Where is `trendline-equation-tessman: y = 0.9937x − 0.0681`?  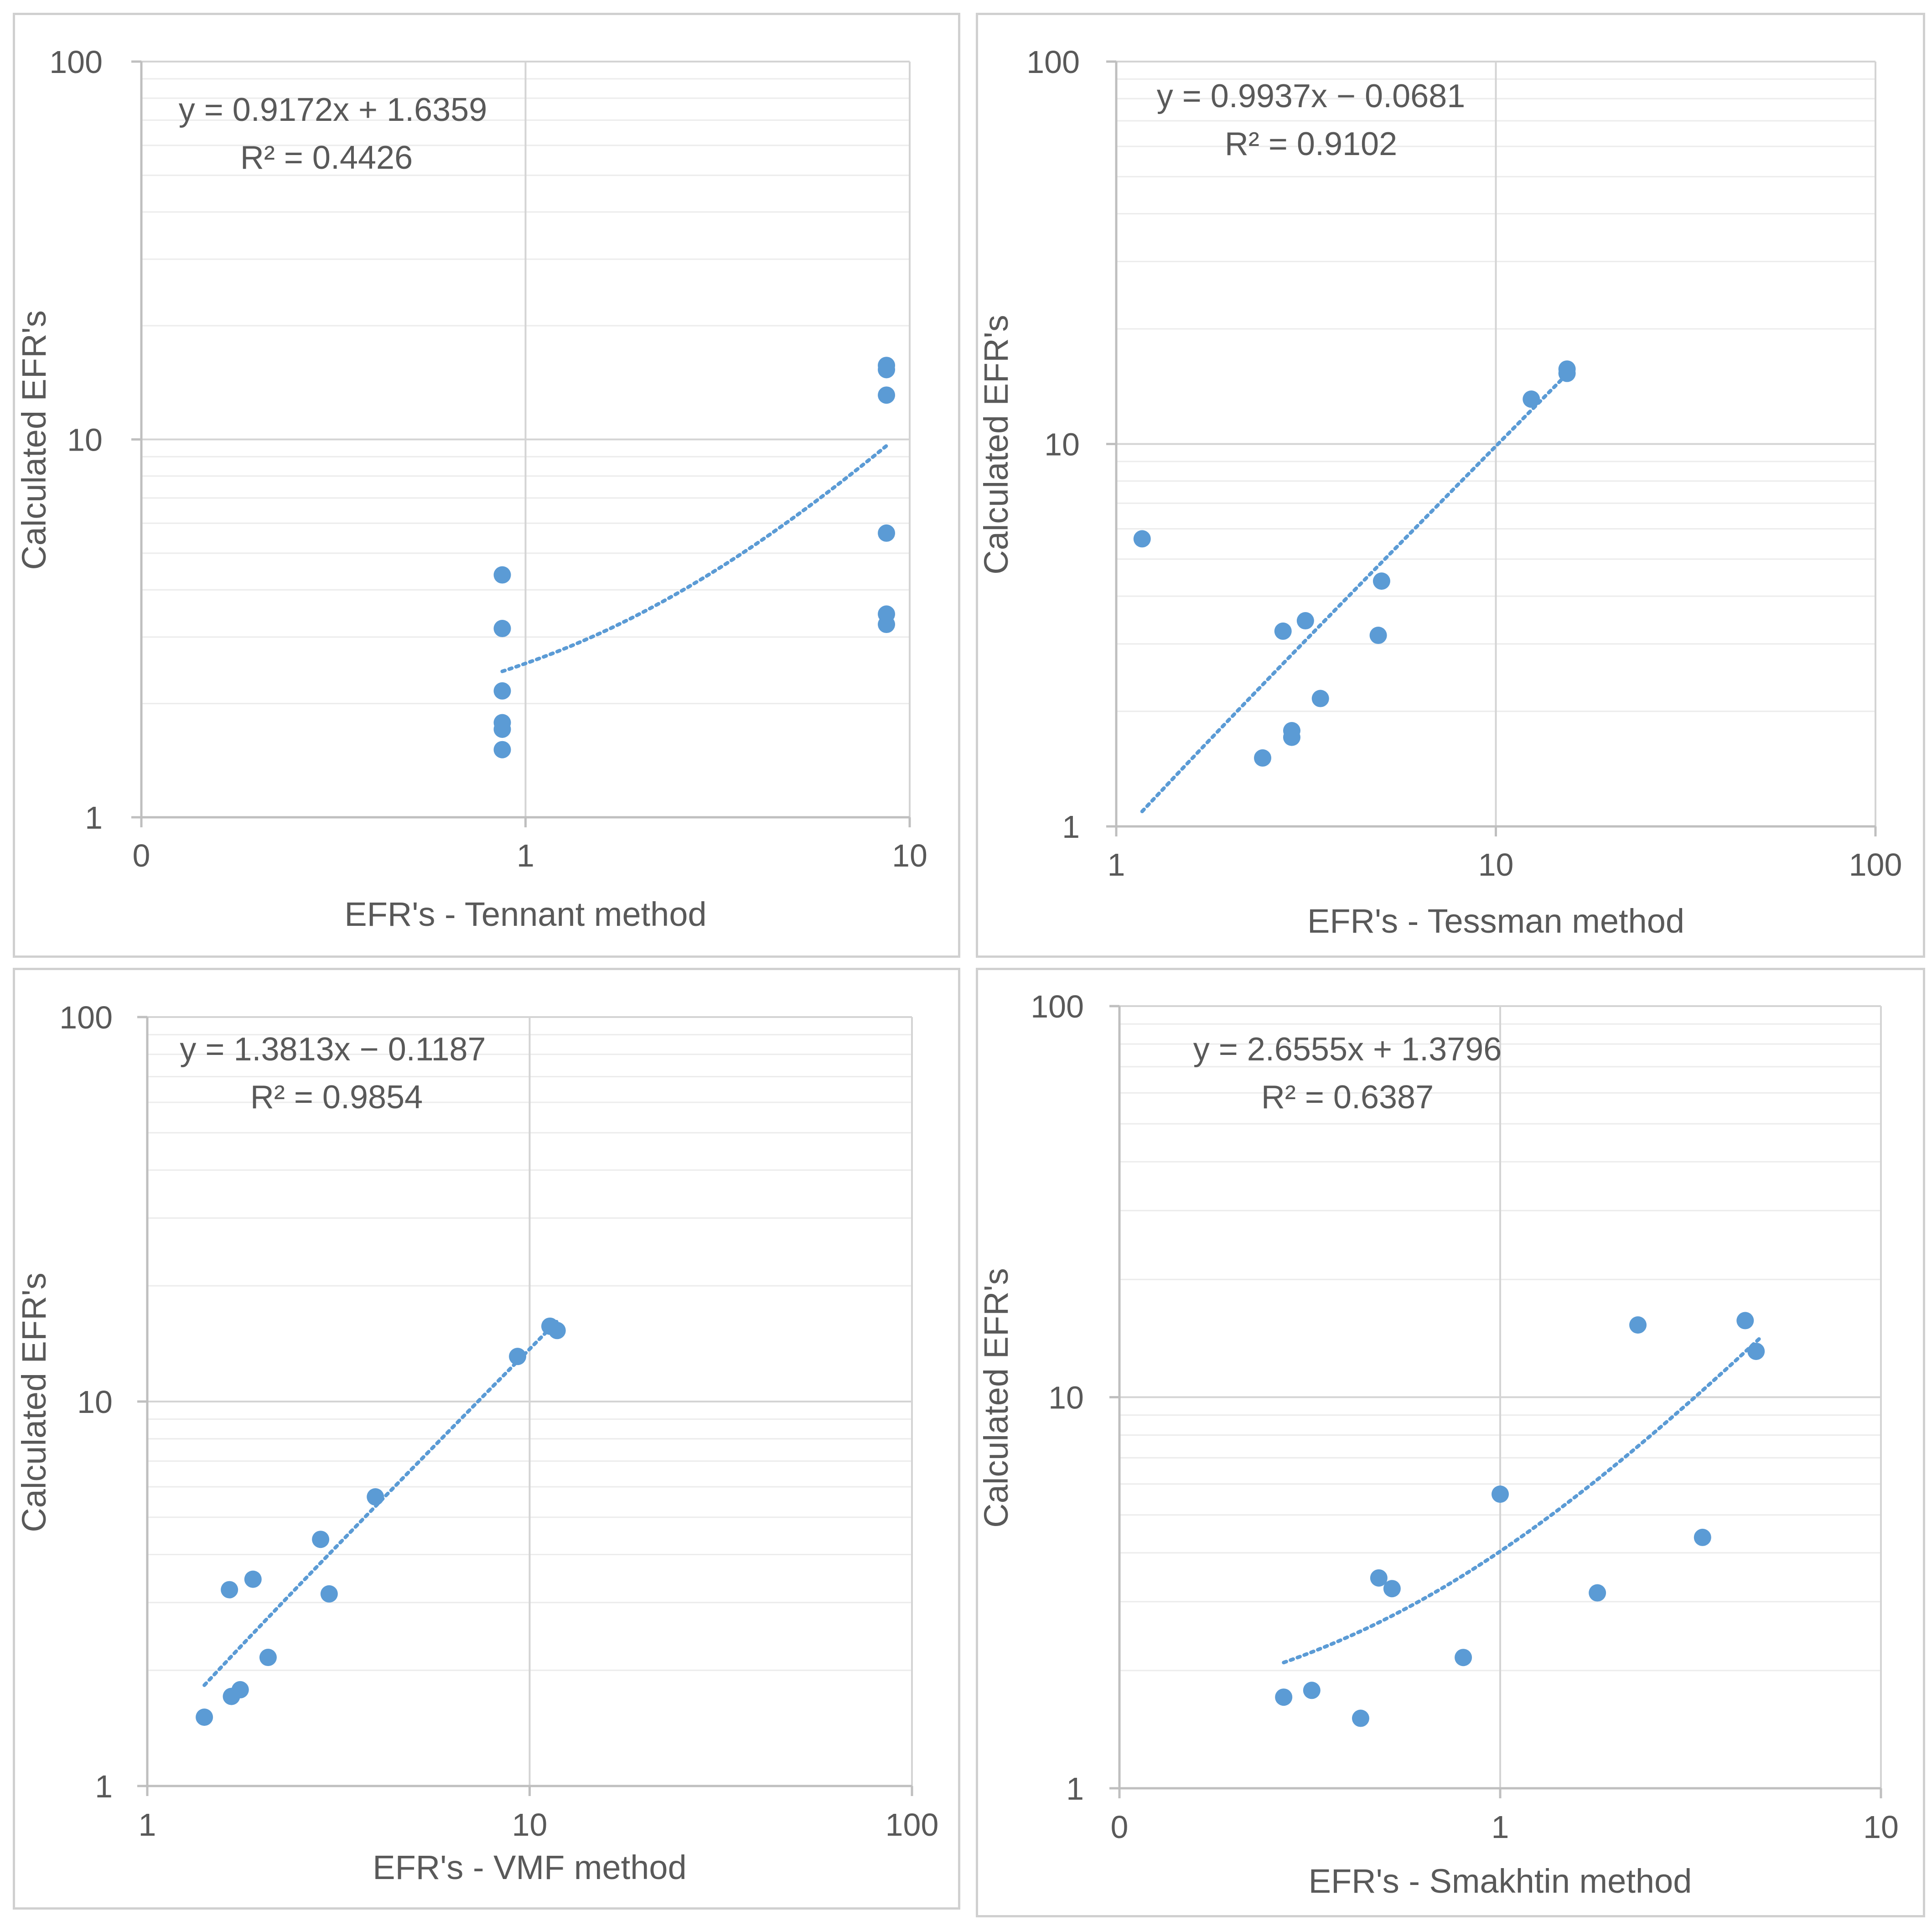
trendline-equation-tessman: y = 0.9937x − 0.0681 is located at coordinates (1311, 96).